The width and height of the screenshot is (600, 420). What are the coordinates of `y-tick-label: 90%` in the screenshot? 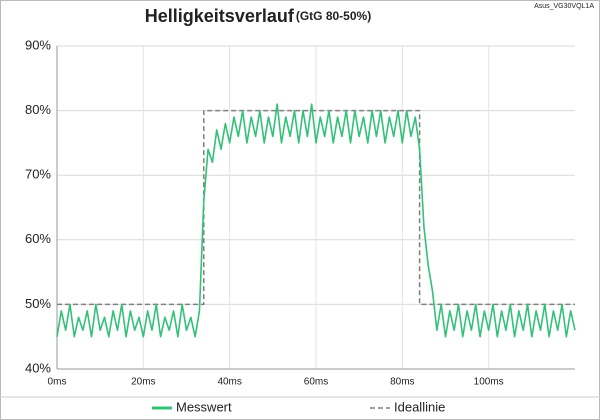 It's located at (38, 44).